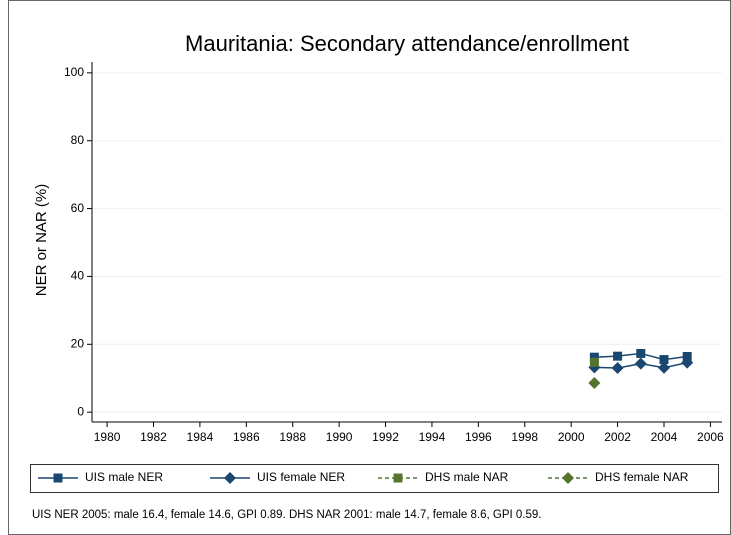 This screenshot has width=731, height=535. Describe the element at coordinates (292, 437) in the screenshot. I see `x-tick-label: 1988` at that location.